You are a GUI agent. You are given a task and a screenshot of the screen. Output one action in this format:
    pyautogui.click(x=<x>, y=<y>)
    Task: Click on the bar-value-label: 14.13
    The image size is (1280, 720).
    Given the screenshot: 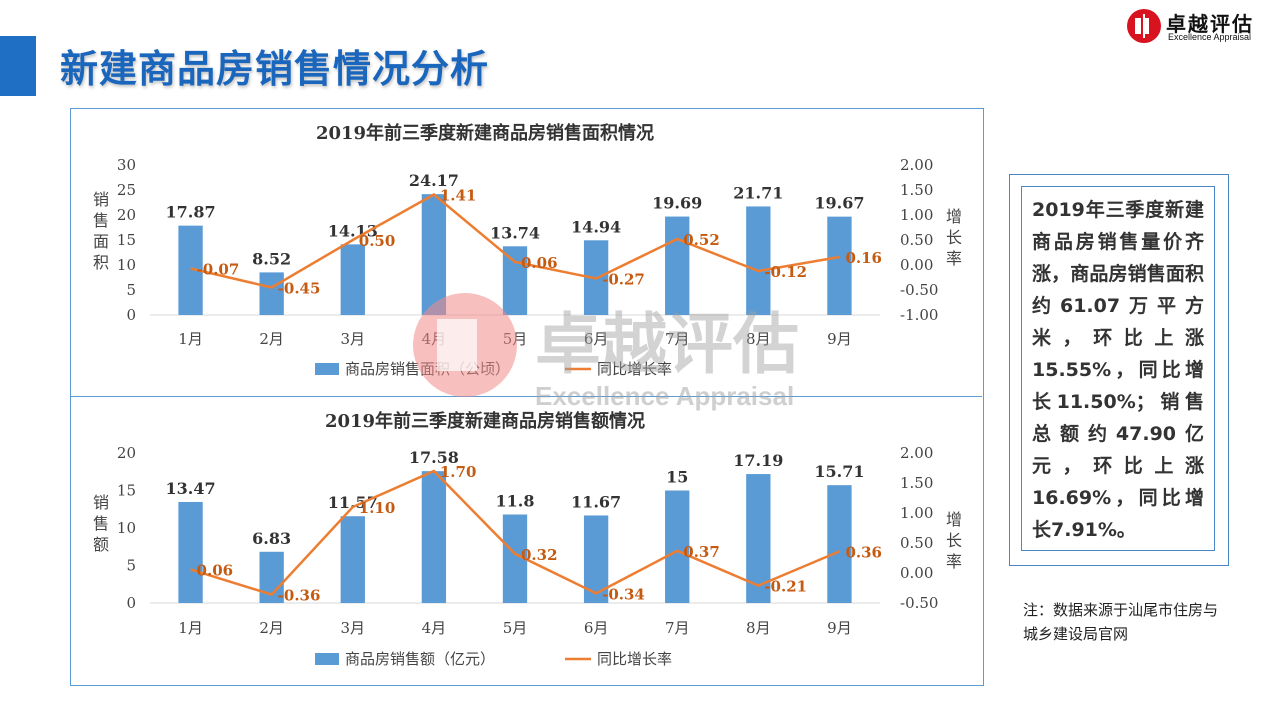 What is the action you would take?
    pyautogui.click(x=353, y=230)
    